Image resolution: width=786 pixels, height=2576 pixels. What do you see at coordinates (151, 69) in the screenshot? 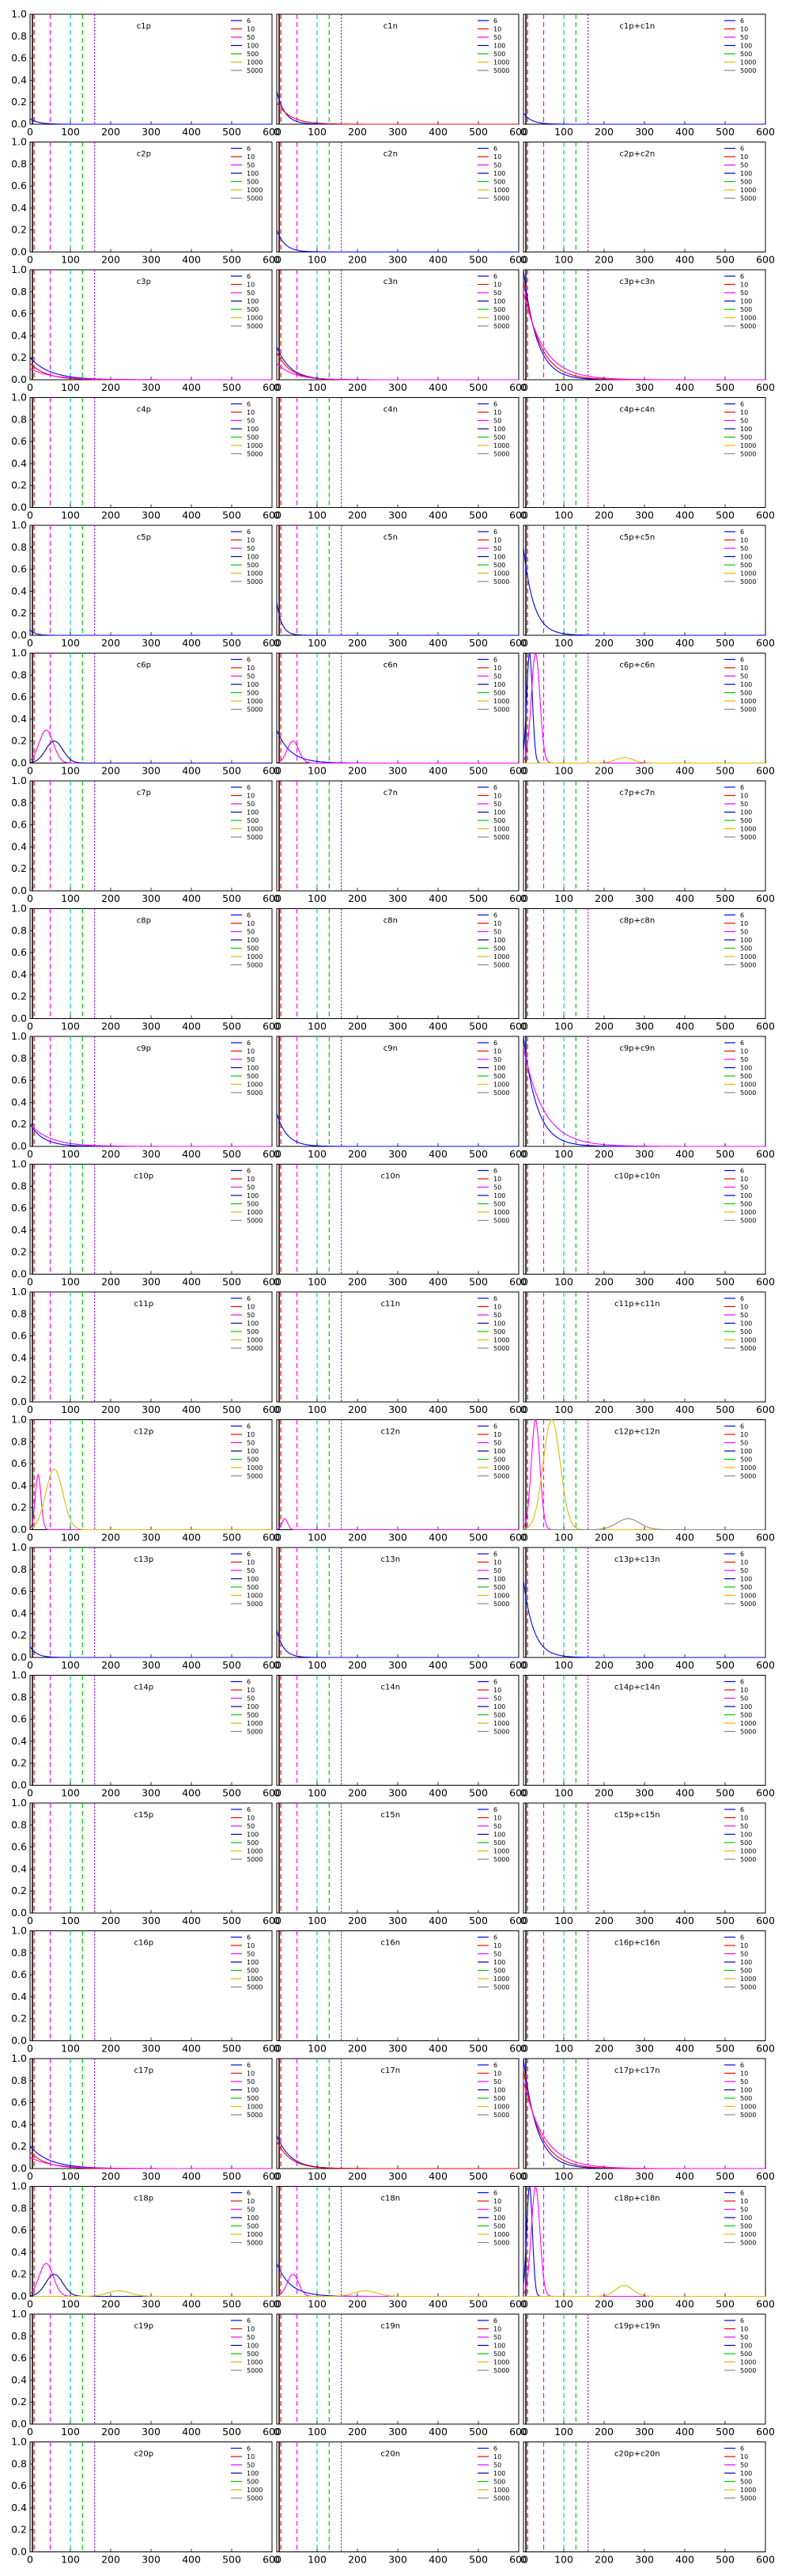
I see `panel-frame` at bounding box center [151, 69].